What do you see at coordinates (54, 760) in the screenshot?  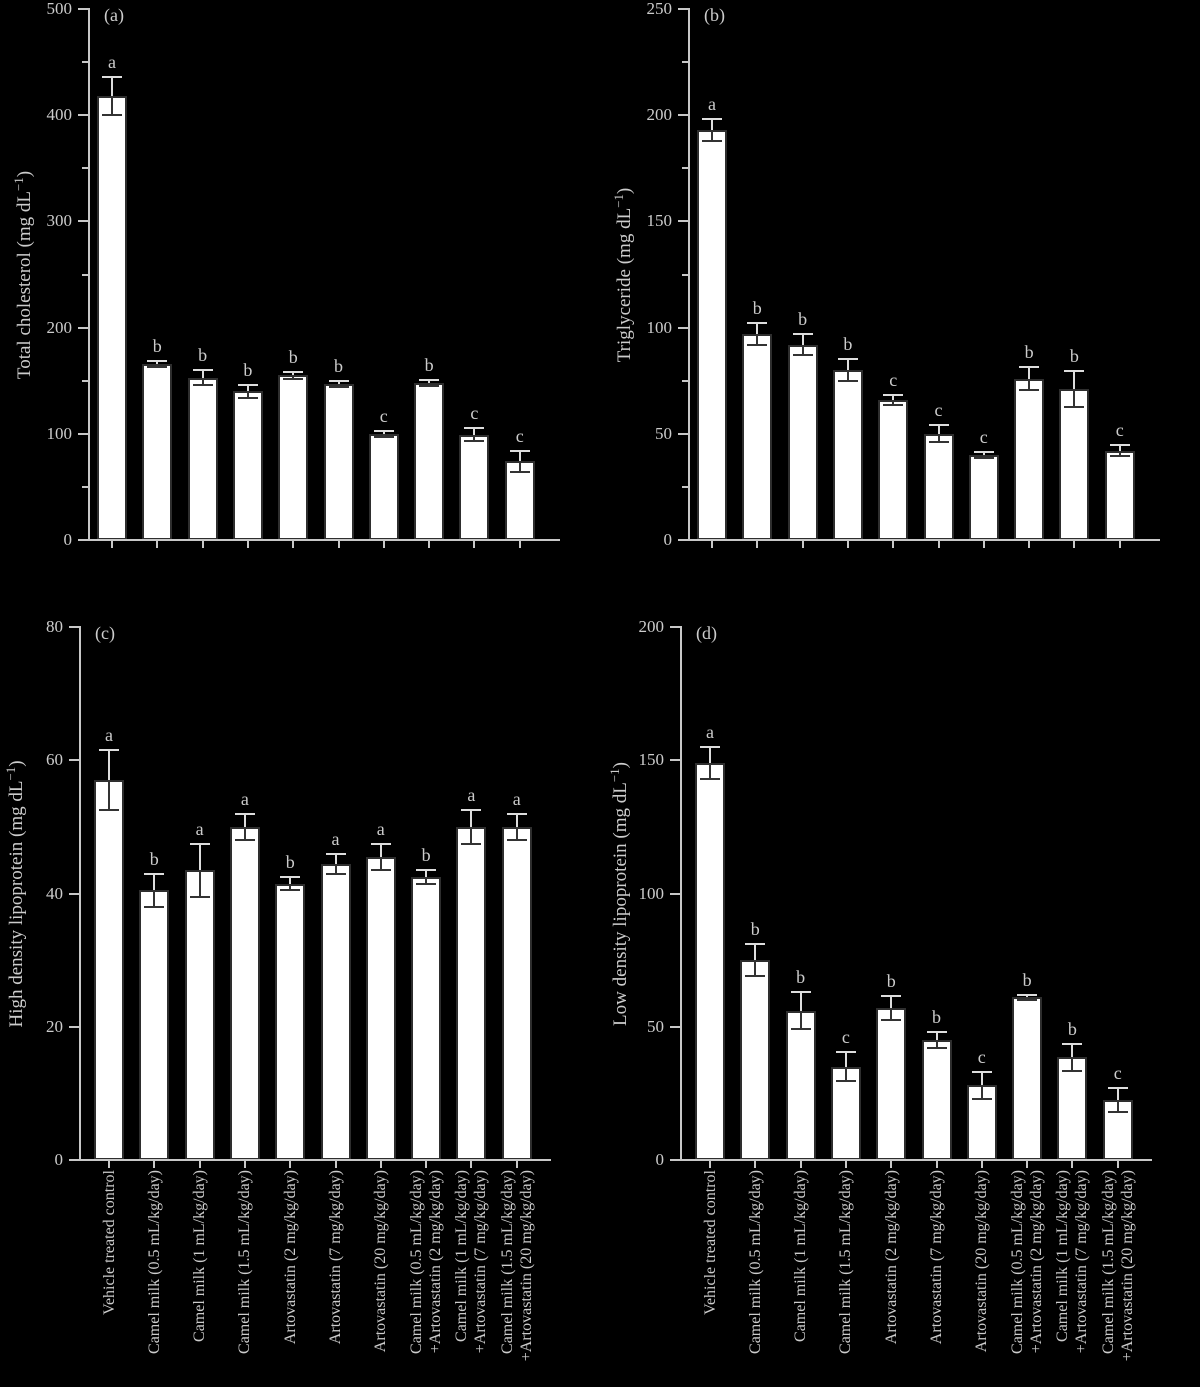 I see `y-tick-label: 60` at bounding box center [54, 760].